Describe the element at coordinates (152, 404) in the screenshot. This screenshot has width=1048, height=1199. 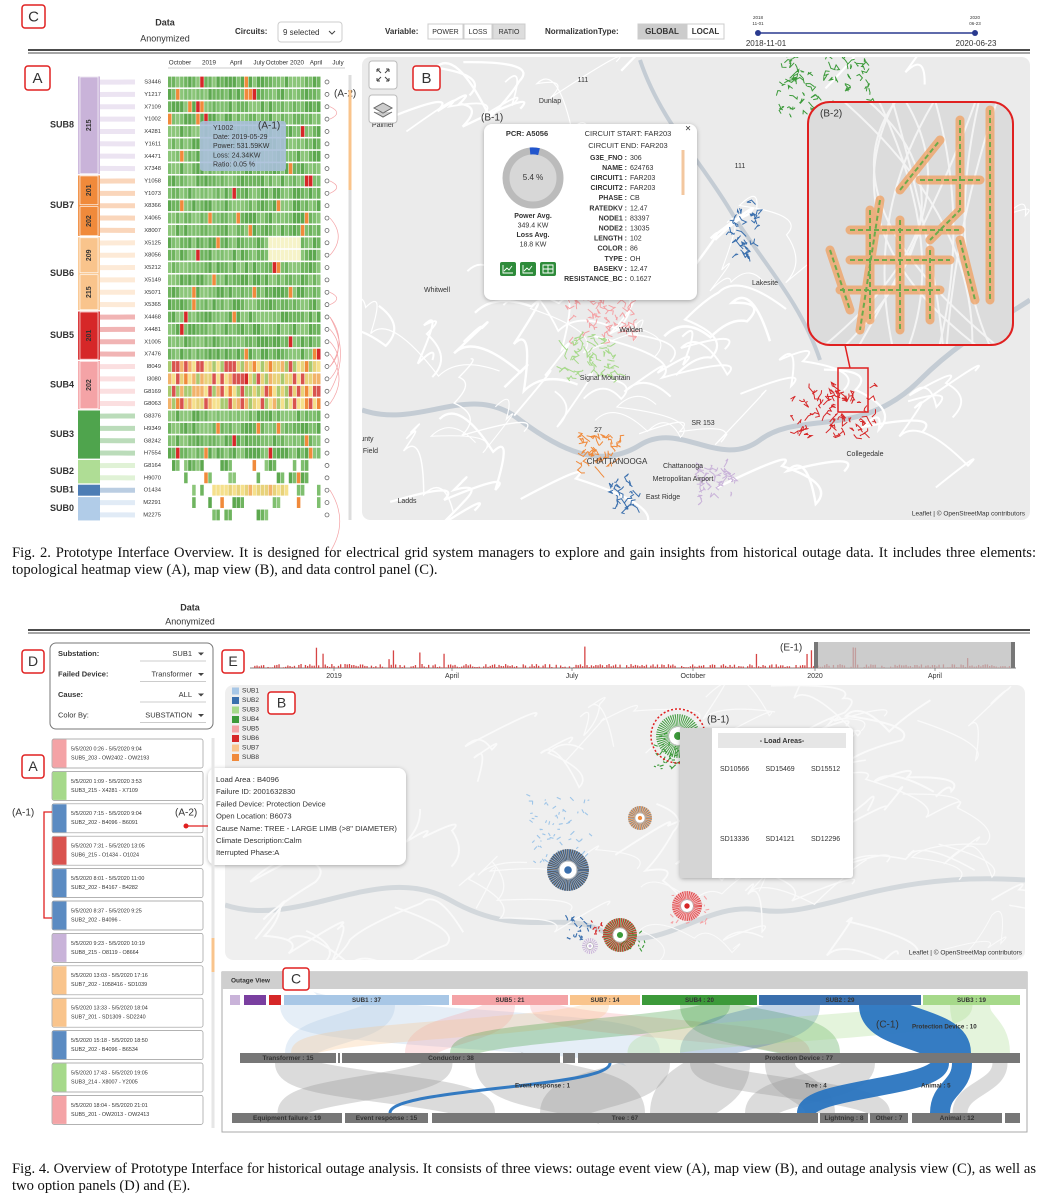
I see `row-label: G8063` at that location.